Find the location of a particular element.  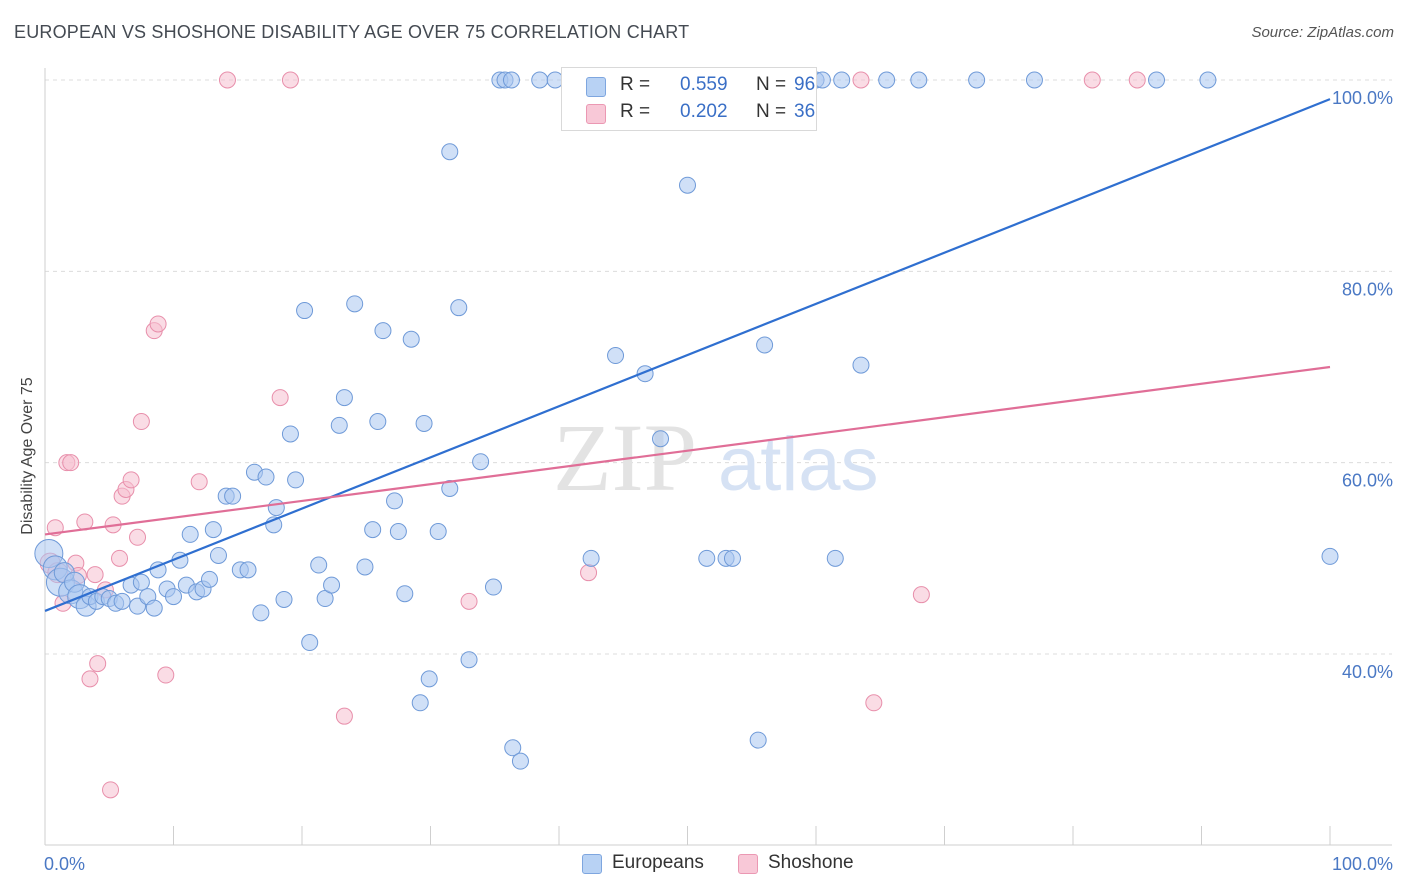

stats-legend: R = 0.559 N = 96 R = 0.202 N = 36 is located at coordinates (689, 99).